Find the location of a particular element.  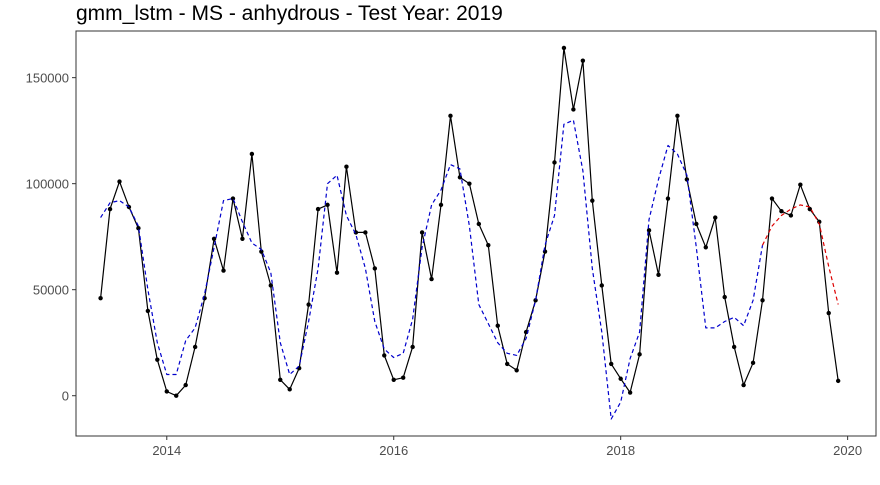

x-tick-label: 2020 is located at coordinates (847, 450).